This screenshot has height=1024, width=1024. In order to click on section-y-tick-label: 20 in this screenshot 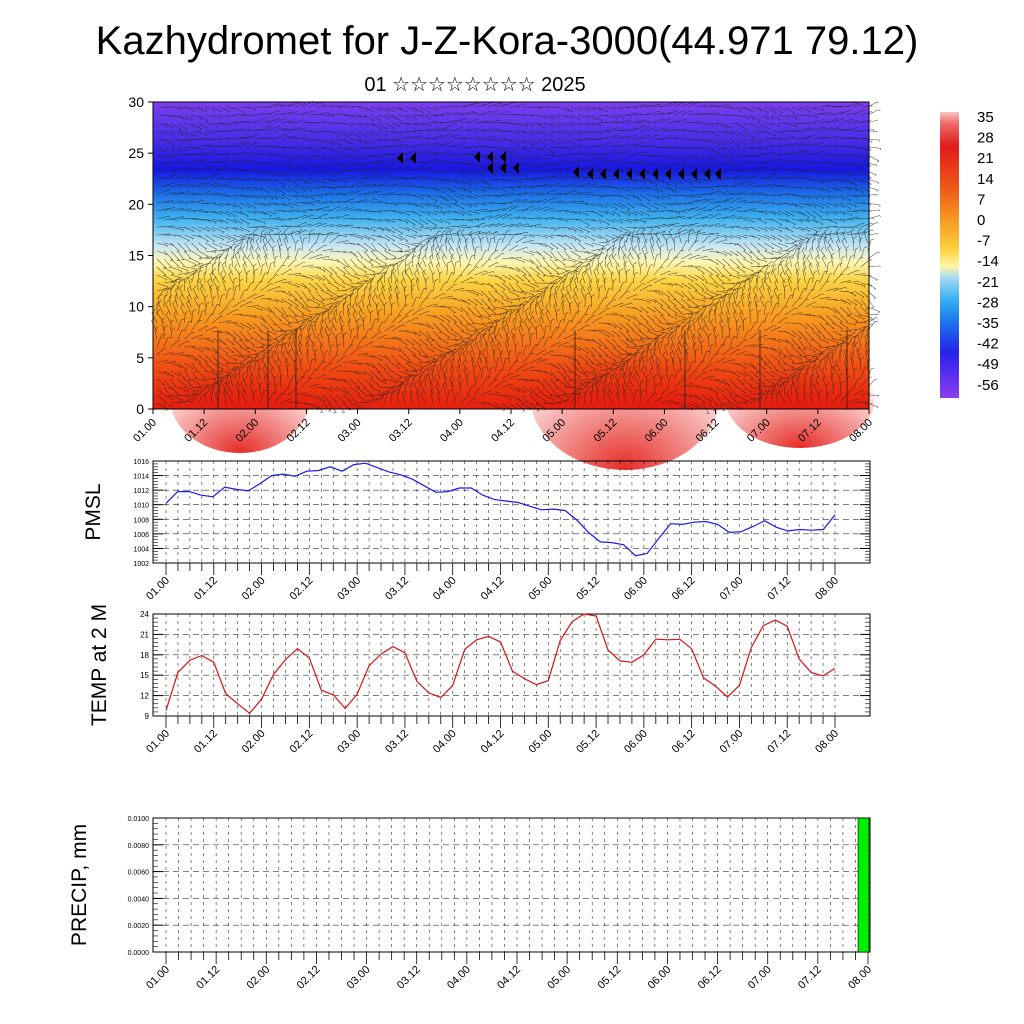, I will do `click(136, 204)`.